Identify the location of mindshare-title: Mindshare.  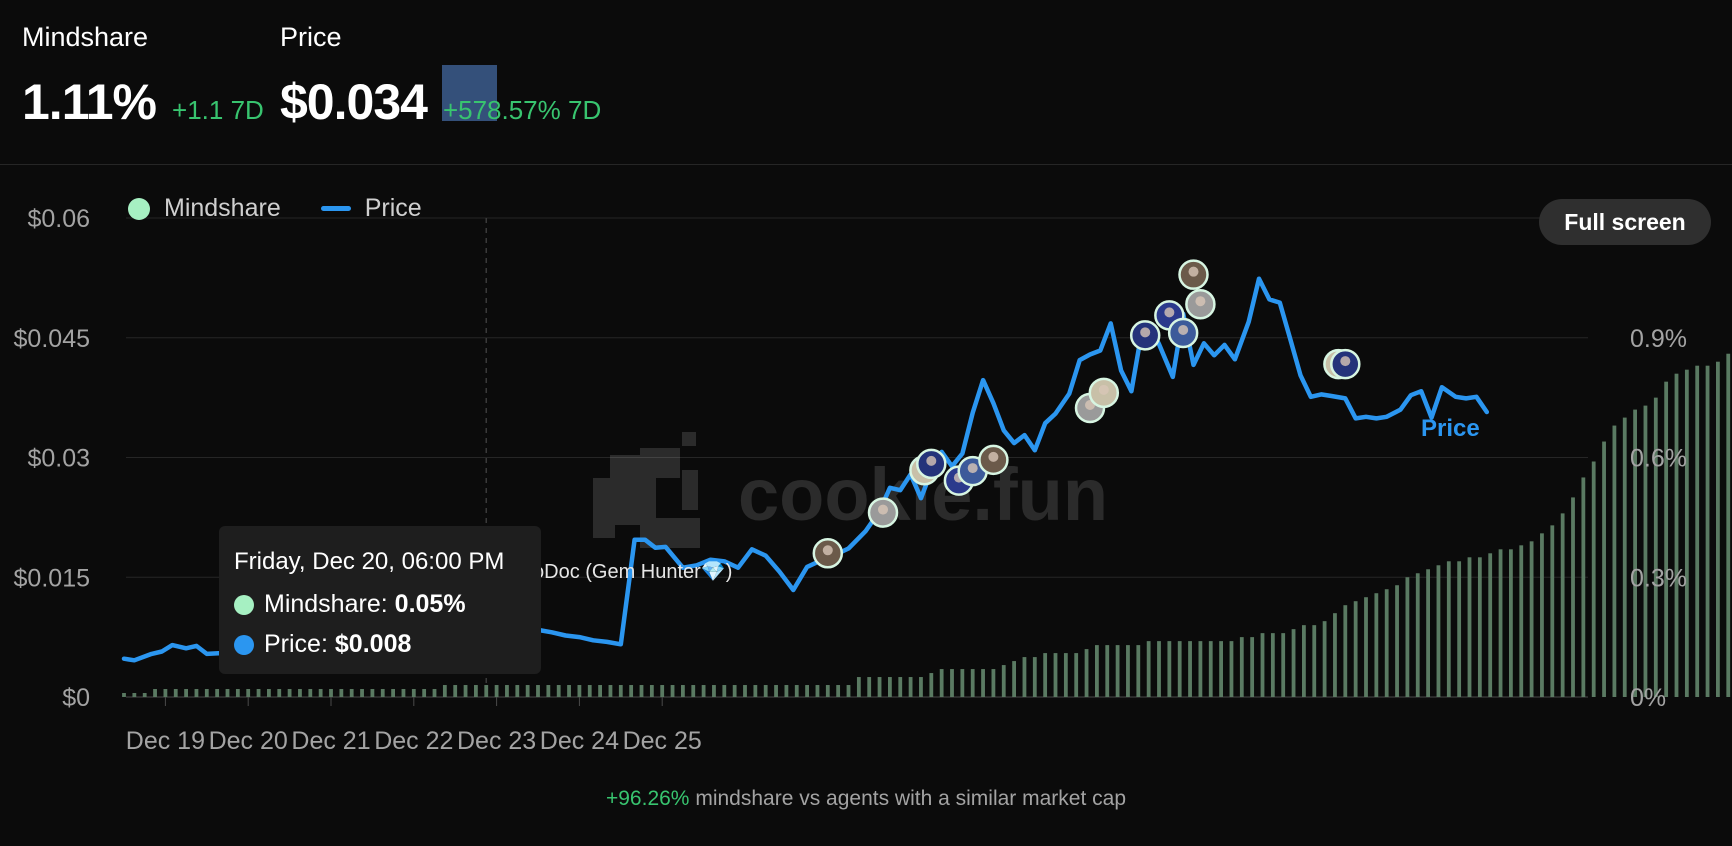
(85, 37).